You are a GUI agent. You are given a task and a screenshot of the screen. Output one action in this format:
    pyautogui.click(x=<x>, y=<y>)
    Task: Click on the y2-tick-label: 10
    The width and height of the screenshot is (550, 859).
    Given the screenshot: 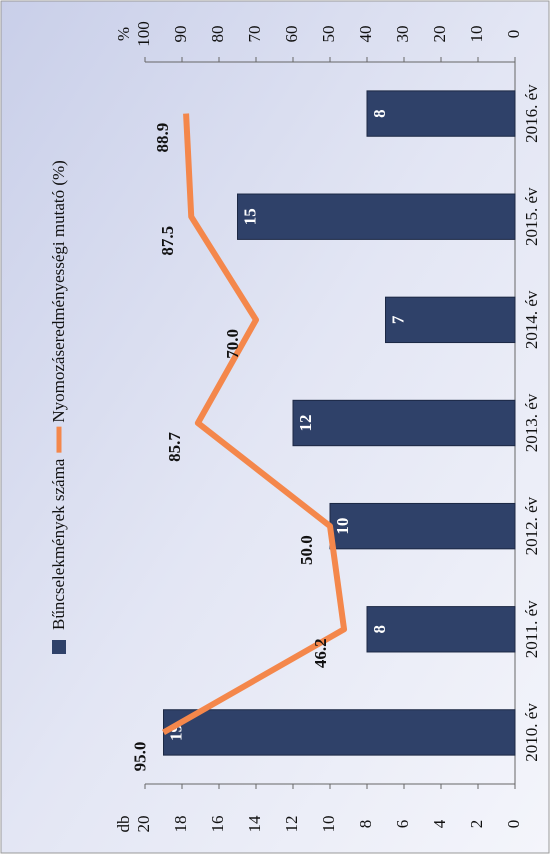 What is the action you would take?
    pyautogui.click(x=476, y=34)
    